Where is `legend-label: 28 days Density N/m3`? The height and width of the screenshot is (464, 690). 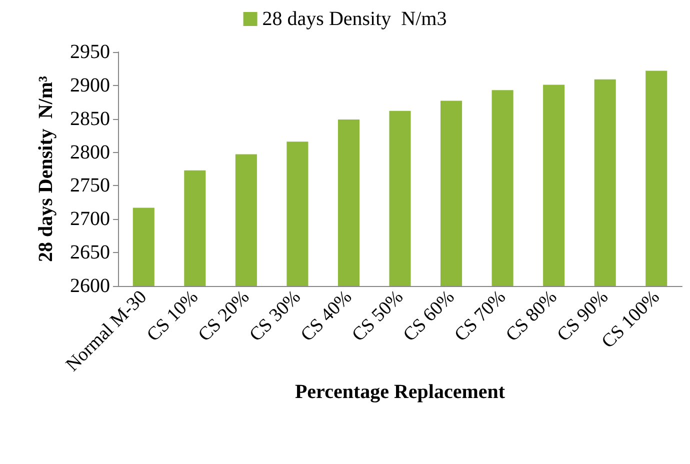
legend-label: 28 days Density N/m3 is located at coordinates (354, 19).